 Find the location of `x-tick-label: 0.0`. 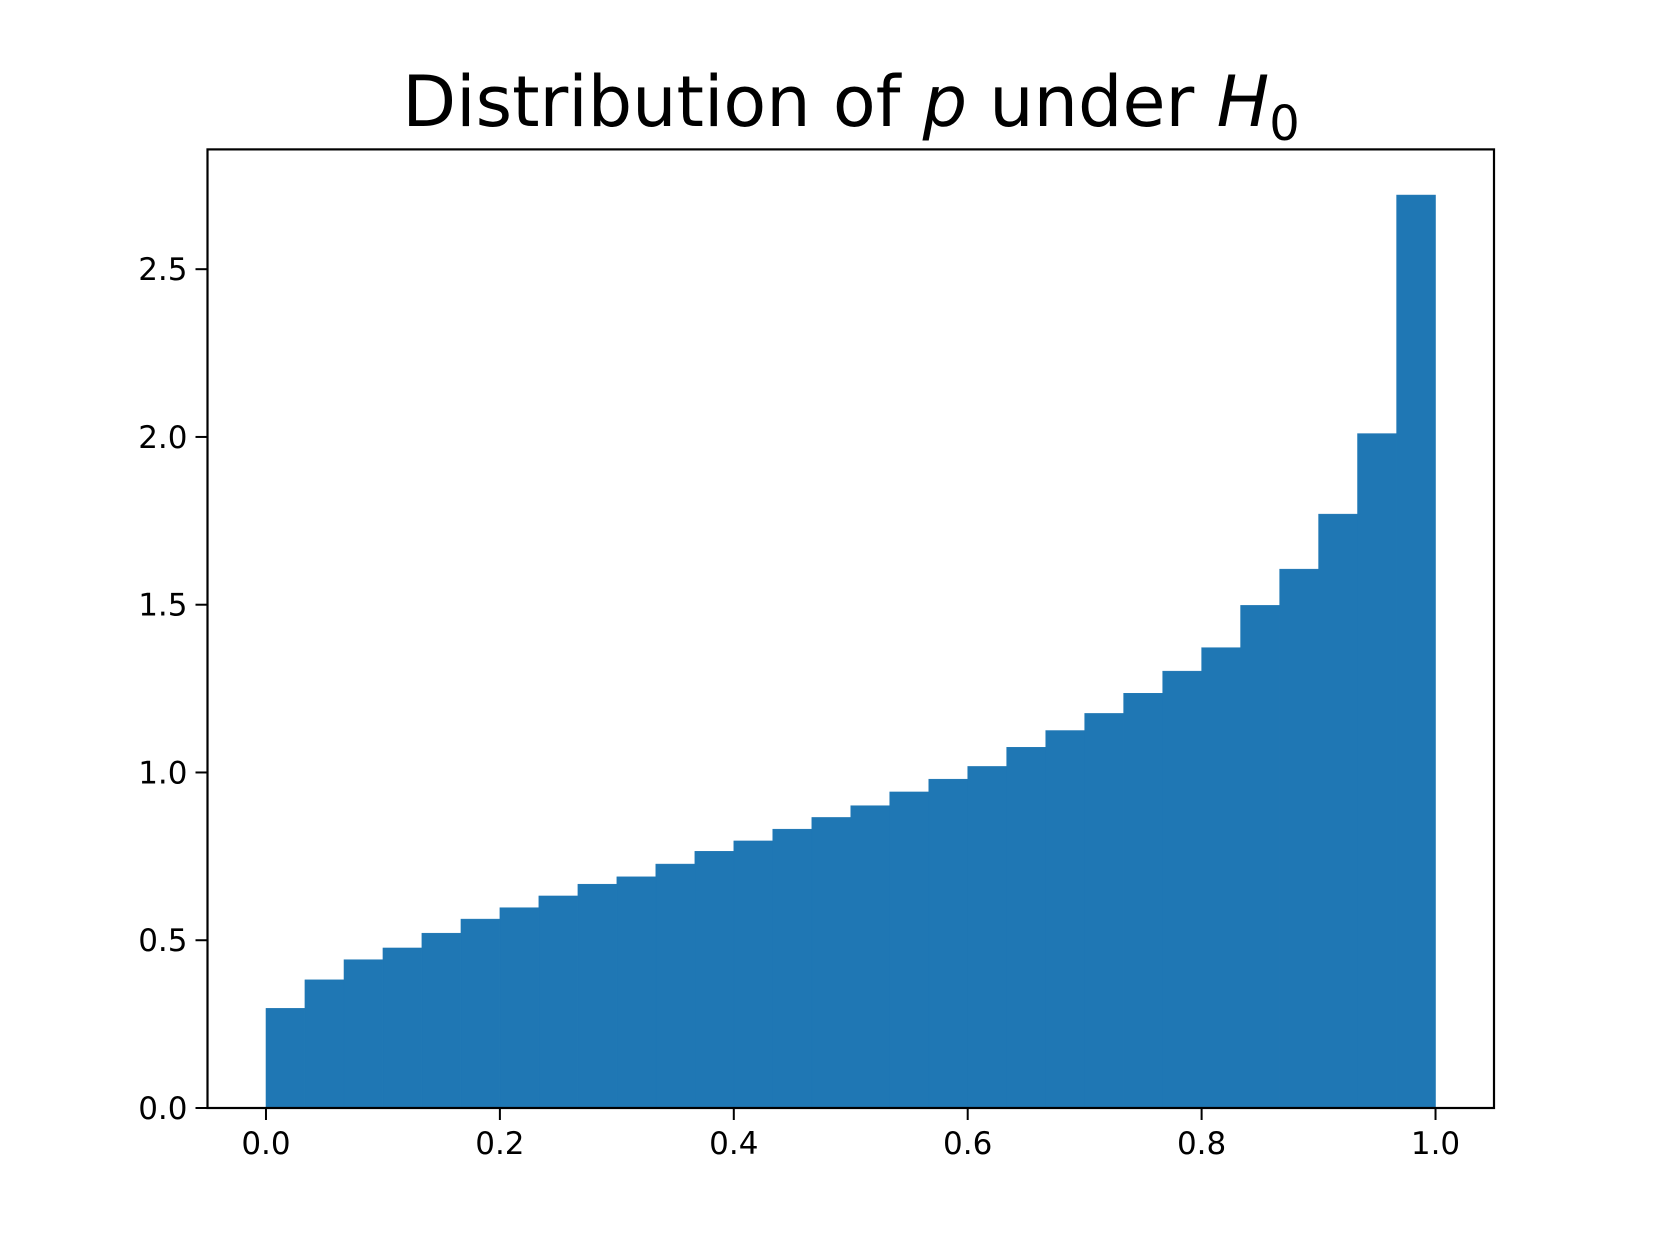

x-tick-label: 0.0 is located at coordinates (265, 1144).